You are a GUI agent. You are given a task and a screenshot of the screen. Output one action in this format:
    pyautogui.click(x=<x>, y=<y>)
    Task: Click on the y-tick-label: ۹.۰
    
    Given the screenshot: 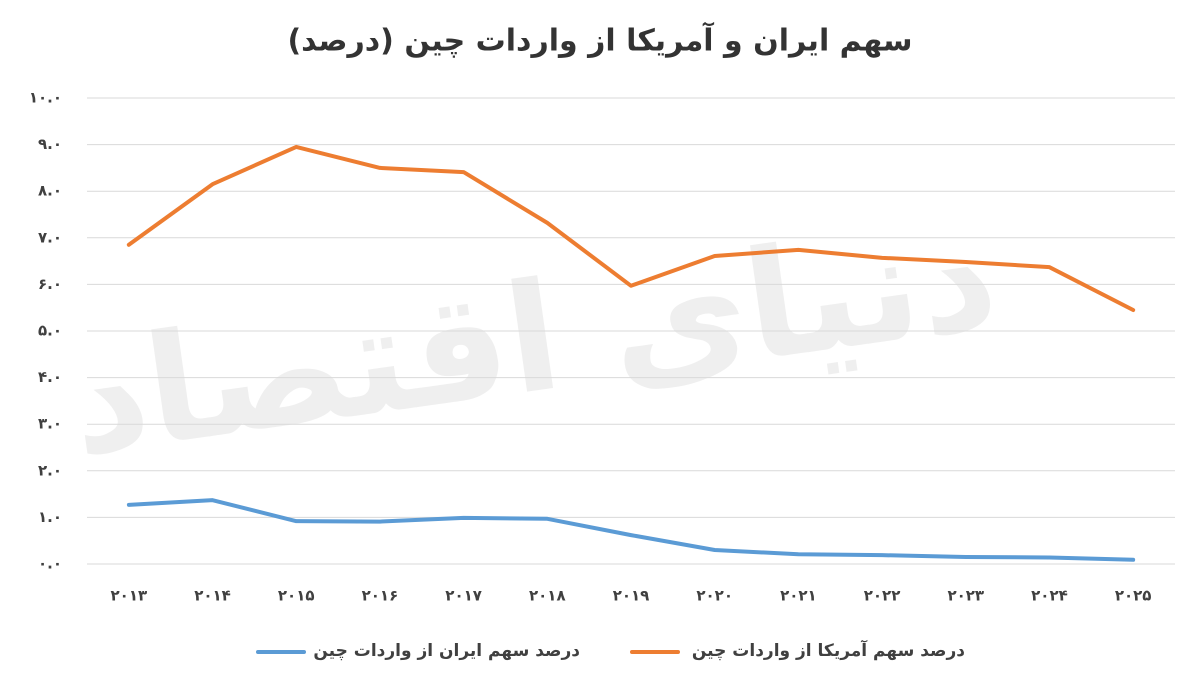 What is the action you would take?
    pyautogui.click(x=50, y=144)
    